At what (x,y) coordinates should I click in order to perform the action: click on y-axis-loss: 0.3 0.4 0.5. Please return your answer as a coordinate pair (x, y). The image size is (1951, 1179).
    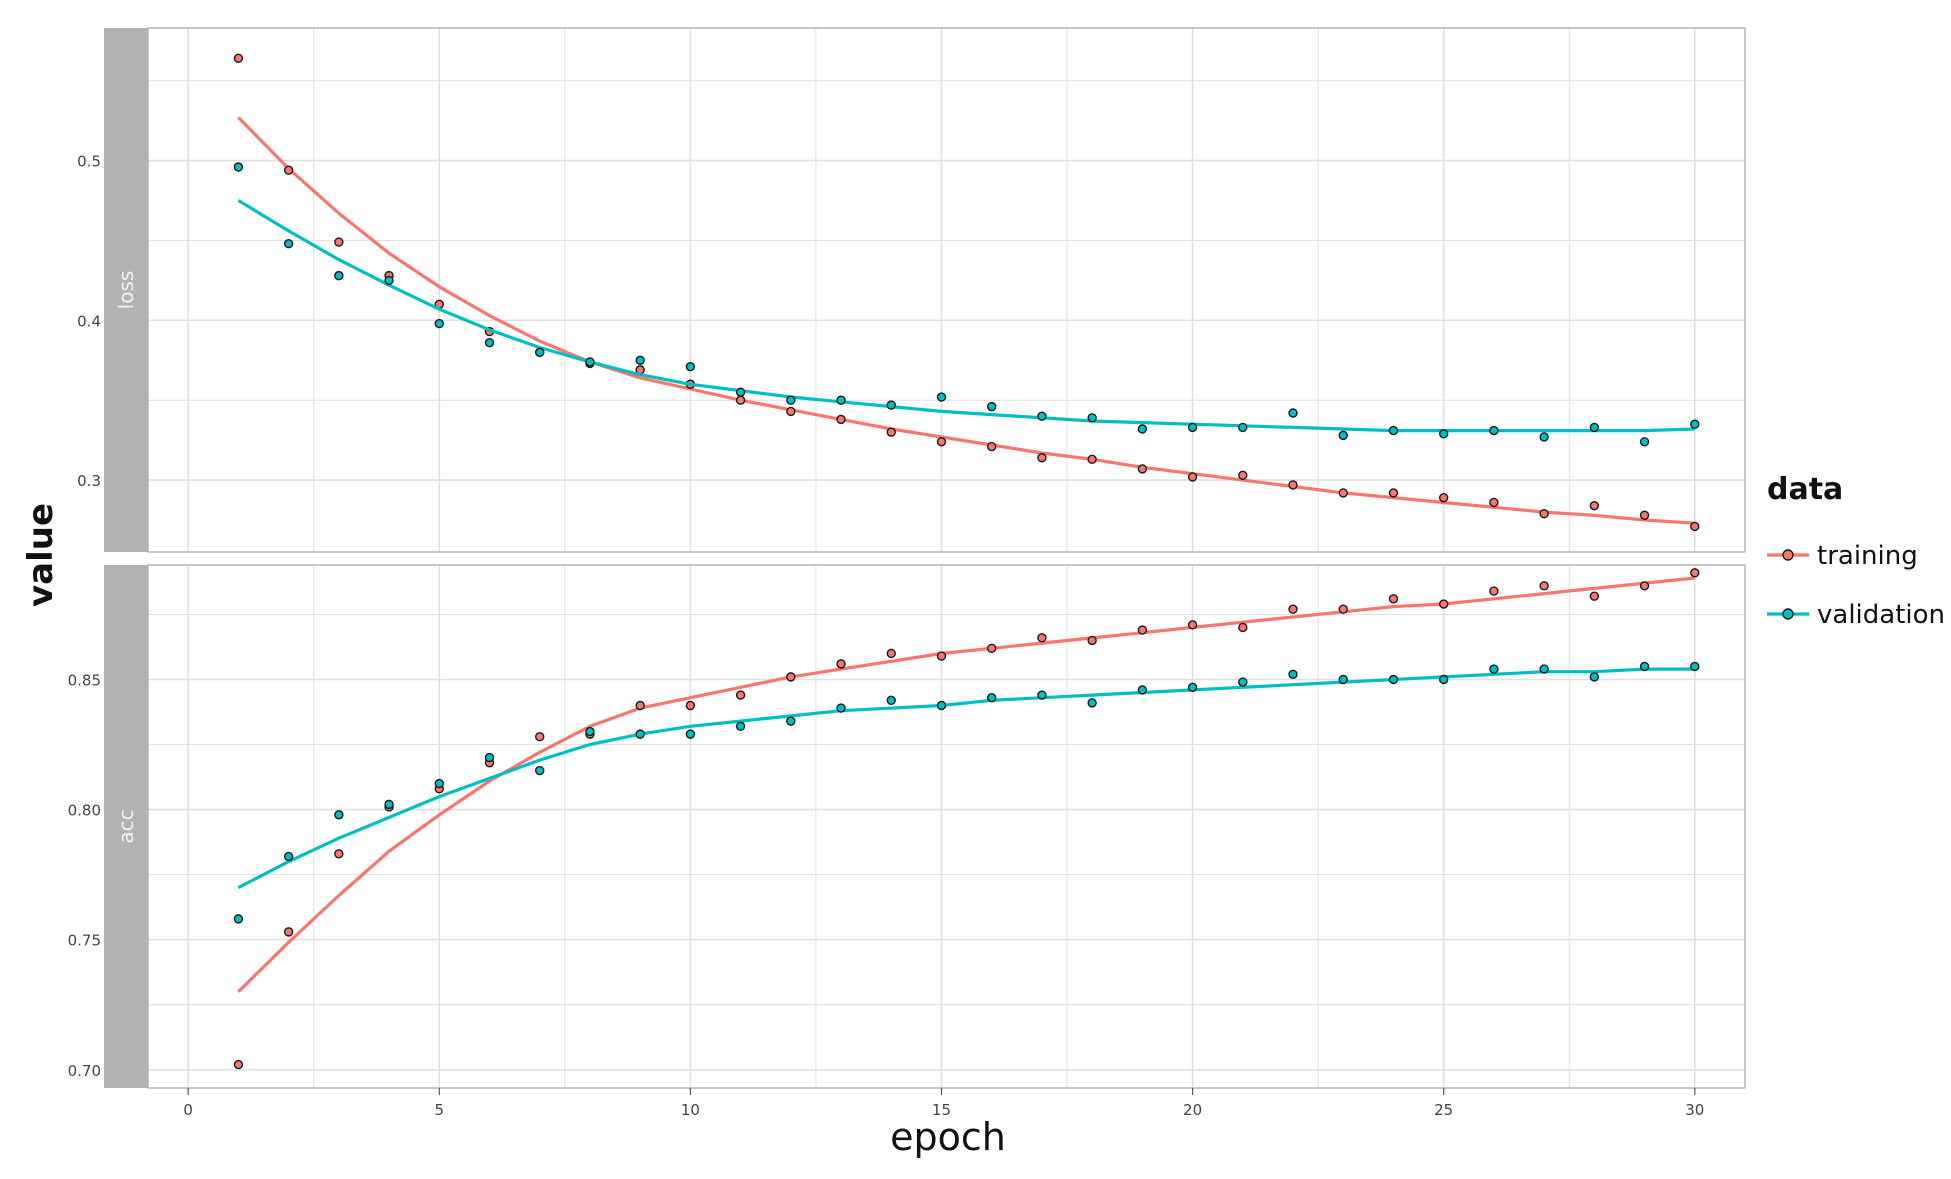
    Looking at the image, I should click on (112, 321).